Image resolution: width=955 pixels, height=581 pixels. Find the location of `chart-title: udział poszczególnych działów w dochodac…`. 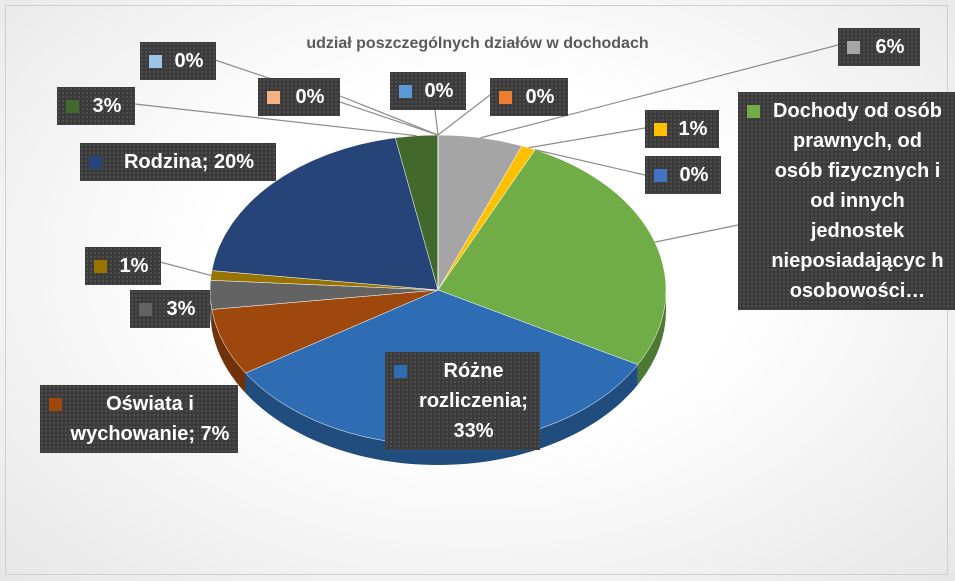

chart-title: udział poszczególnych działów w dochodac… is located at coordinates (477, 43).